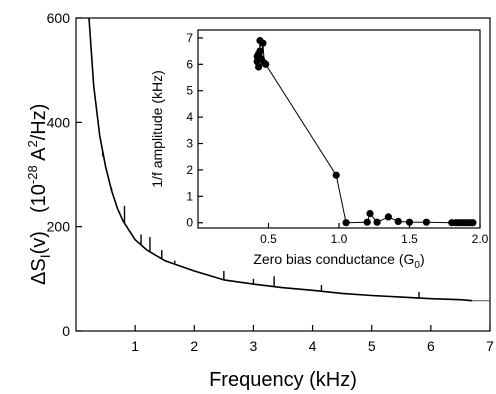  I want to click on main-y-tick-group: 0 200 400 600, so click(64, 174).